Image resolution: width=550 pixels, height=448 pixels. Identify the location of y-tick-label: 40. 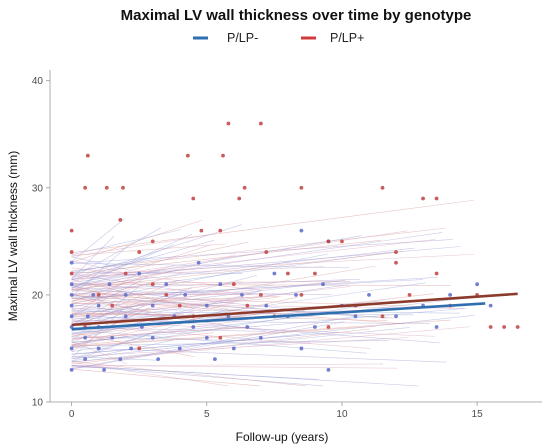
(38, 81).